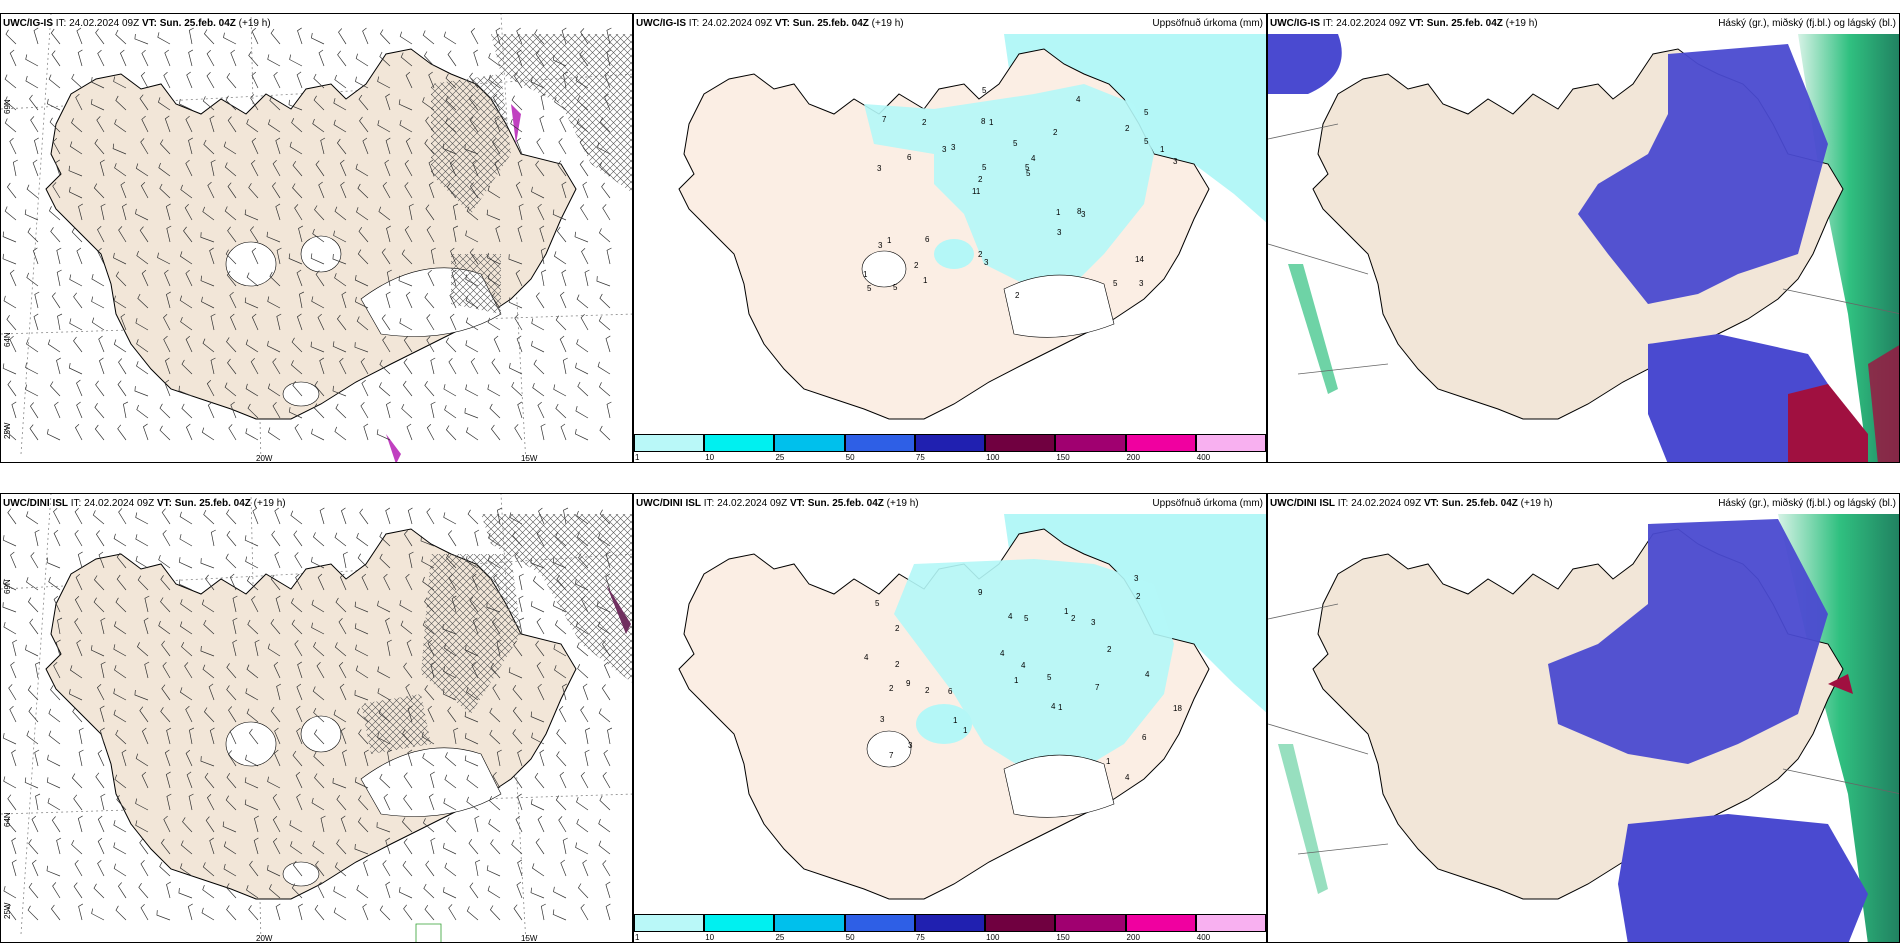 The height and width of the screenshot is (950, 1900). What do you see at coordinates (1010, 616) in the screenshot?
I see `precip-value-label: 4` at bounding box center [1010, 616].